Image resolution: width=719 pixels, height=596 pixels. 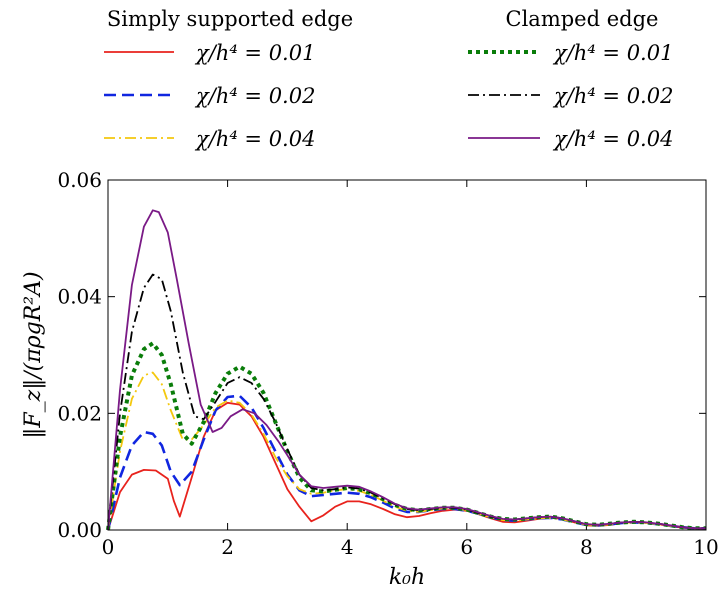 What do you see at coordinates (586, 547) in the screenshot?
I see `x-tick-label: 8` at bounding box center [586, 547].